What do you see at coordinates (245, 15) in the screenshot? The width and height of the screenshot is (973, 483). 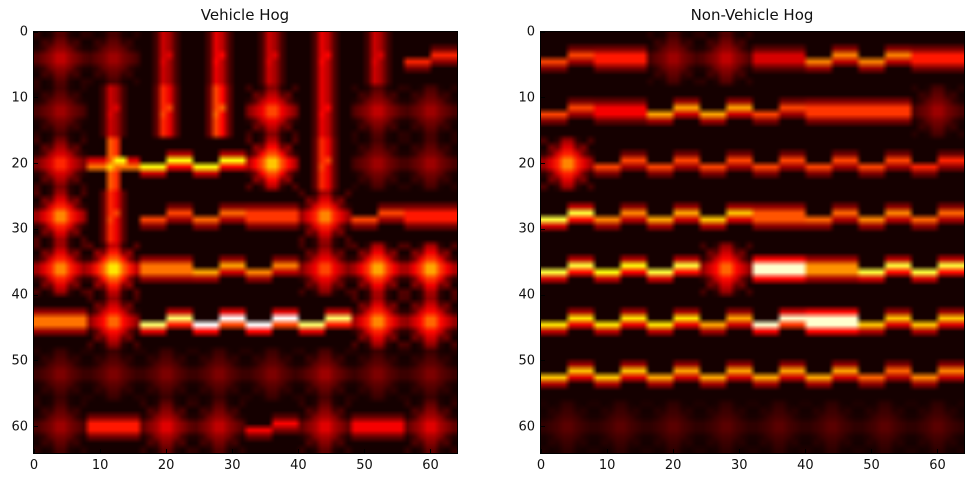 I see `vehicle-hog-title: Vehicle Hog` at bounding box center [245, 15].